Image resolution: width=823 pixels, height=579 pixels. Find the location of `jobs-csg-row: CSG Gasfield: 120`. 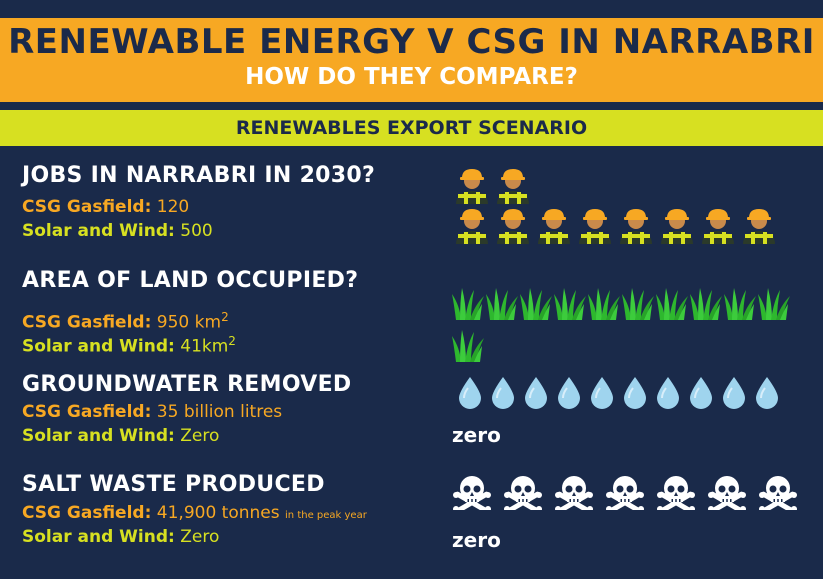

jobs-csg-row: CSG Gasfield: 120 is located at coordinates (105, 207).